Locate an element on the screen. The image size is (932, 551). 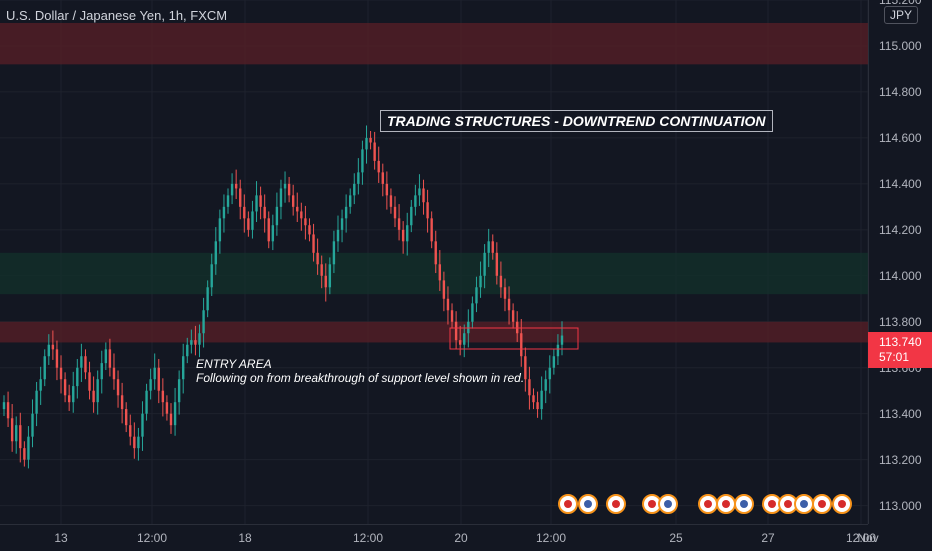
green-support-zone is located at coordinates (434, 273).